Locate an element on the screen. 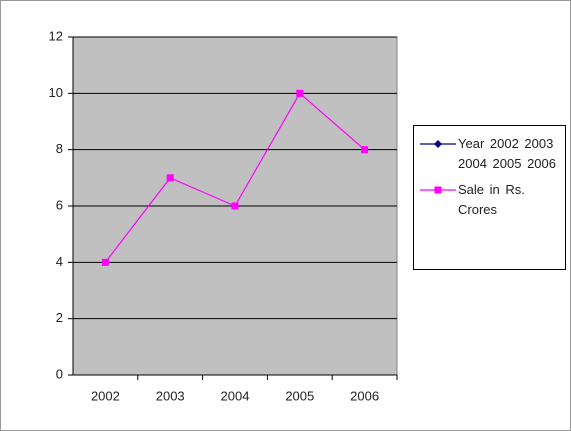 This screenshot has height=431, width=571. y-tick-label: 6 is located at coordinates (59, 204).